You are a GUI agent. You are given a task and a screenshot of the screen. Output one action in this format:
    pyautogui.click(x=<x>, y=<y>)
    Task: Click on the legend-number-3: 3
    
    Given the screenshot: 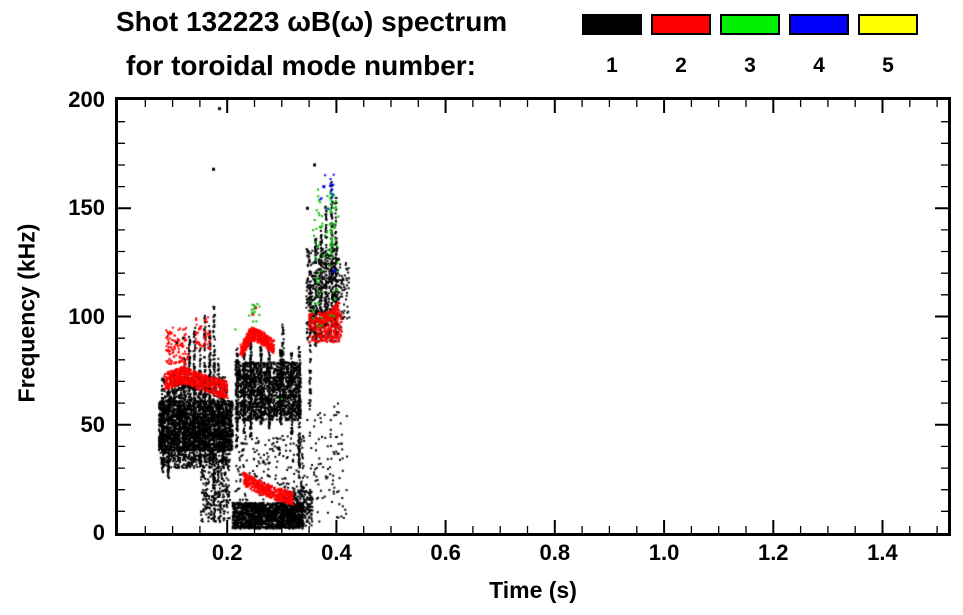 What is the action you would take?
    pyautogui.click(x=750, y=65)
    